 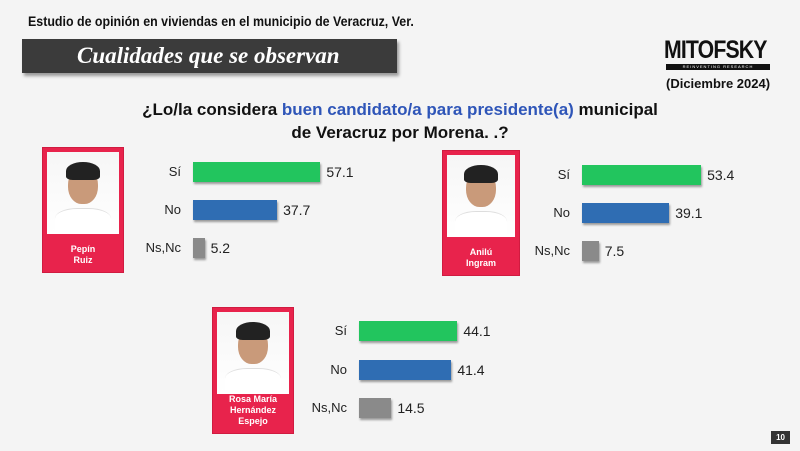 What do you see at coordinates (721, 175) in the screenshot?
I see `value-label: 53.4` at bounding box center [721, 175].